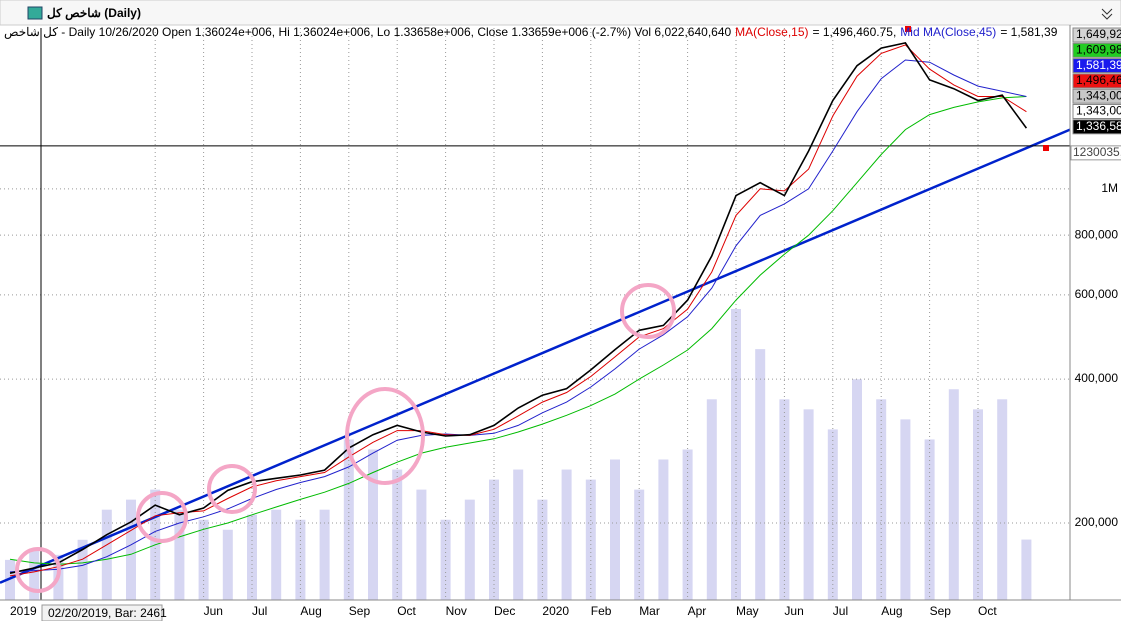 This screenshot has width=1121, height=621. Describe the element at coordinates (1109, 188) in the screenshot. I see `y-tick-label: 1M` at that location.